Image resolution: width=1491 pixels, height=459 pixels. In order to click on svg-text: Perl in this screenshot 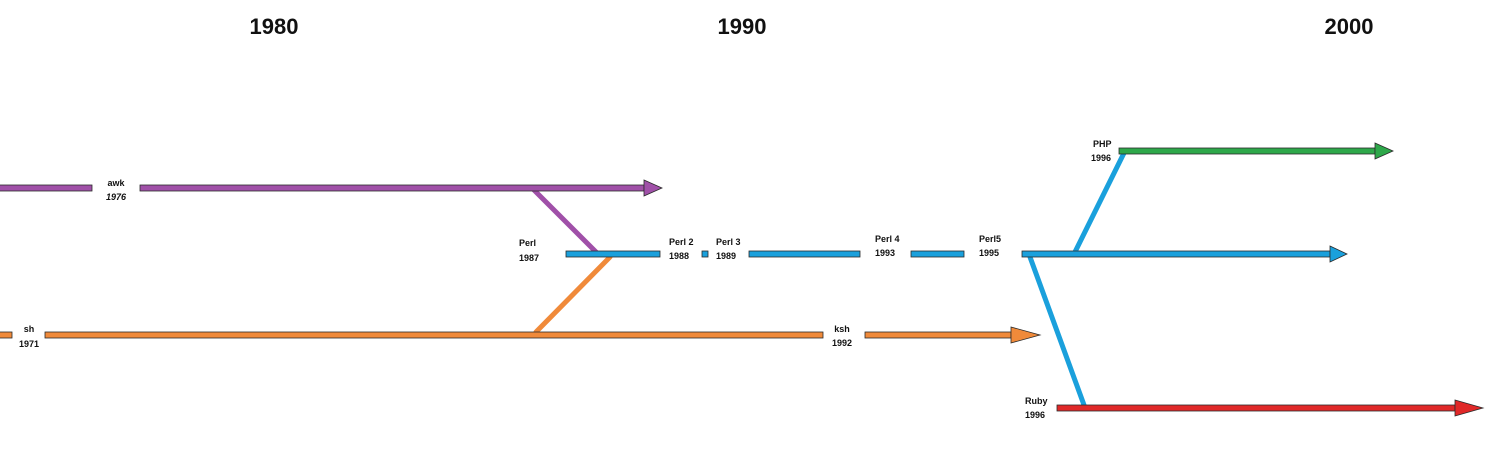, I will do `click(527, 243)`.